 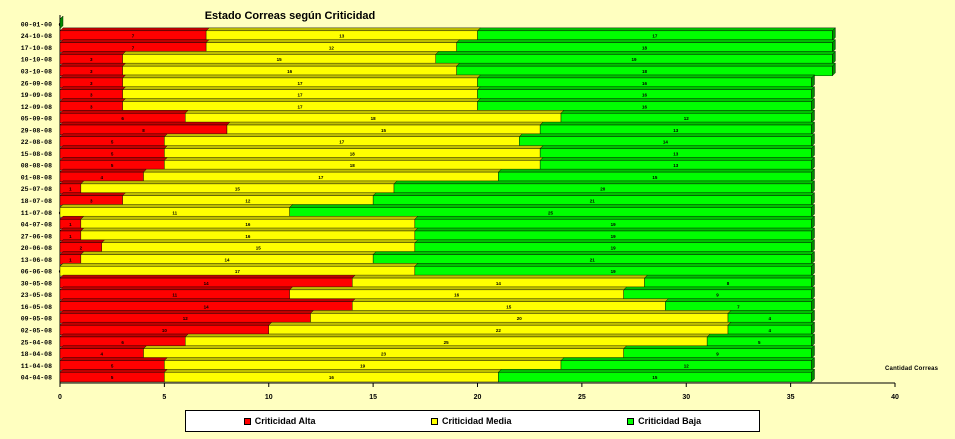 What do you see at coordinates (36, 130) in the screenshot?
I see `category-label: 29-08-08` at bounding box center [36, 130].